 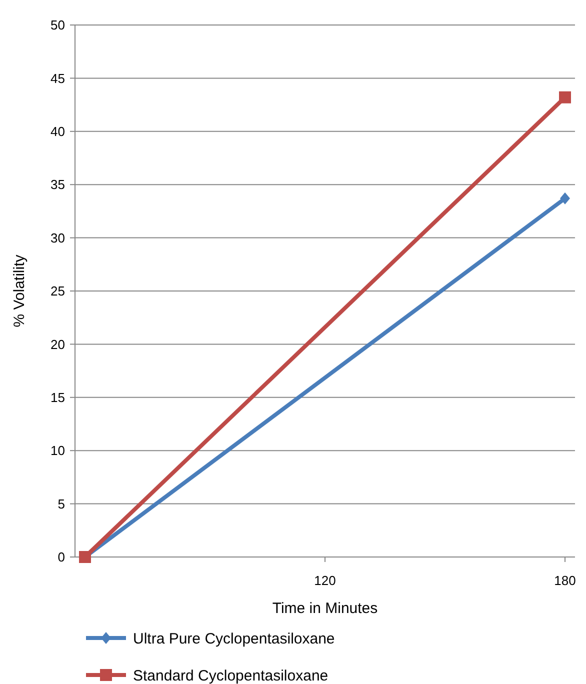 I want to click on y-tick-label: 45, so click(x=57, y=78).